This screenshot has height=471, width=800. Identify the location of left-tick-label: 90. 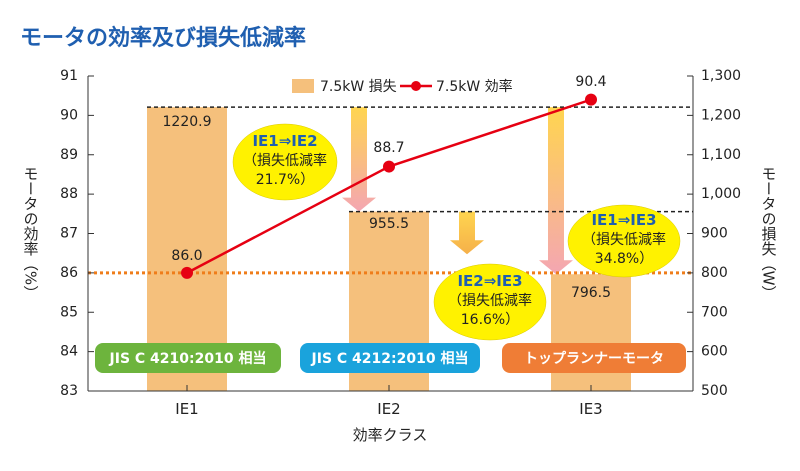
(69, 115).